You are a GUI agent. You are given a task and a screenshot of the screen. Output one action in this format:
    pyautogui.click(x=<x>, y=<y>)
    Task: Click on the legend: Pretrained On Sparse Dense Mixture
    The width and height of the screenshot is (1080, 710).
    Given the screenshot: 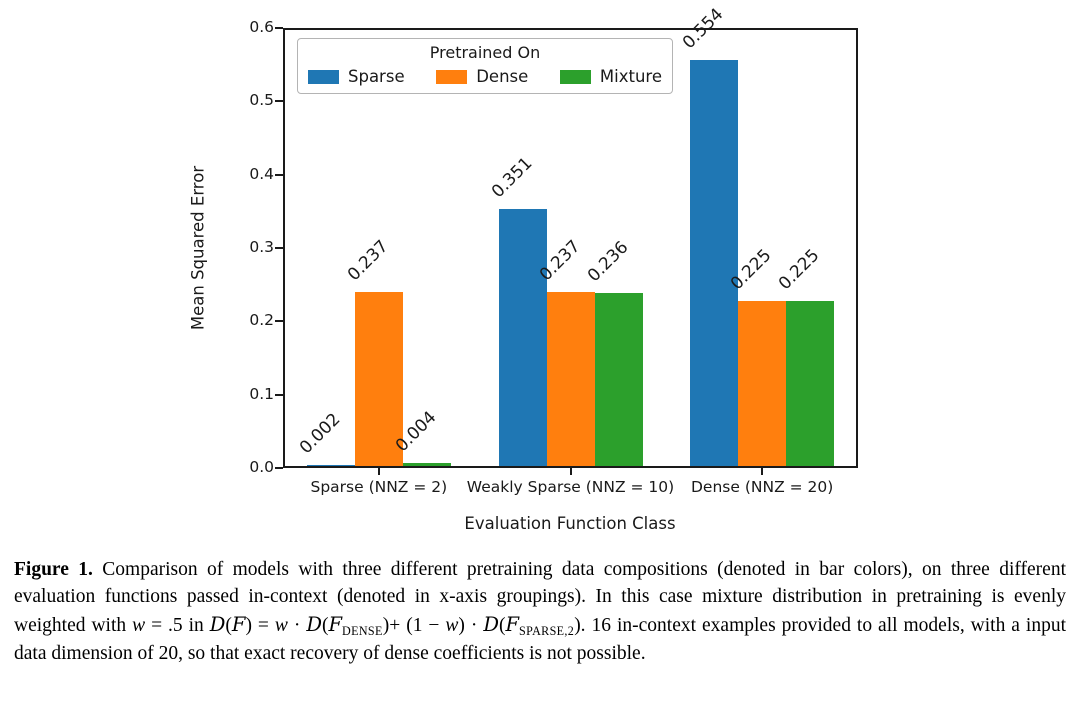 What is the action you would take?
    pyautogui.click(x=485, y=66)
    